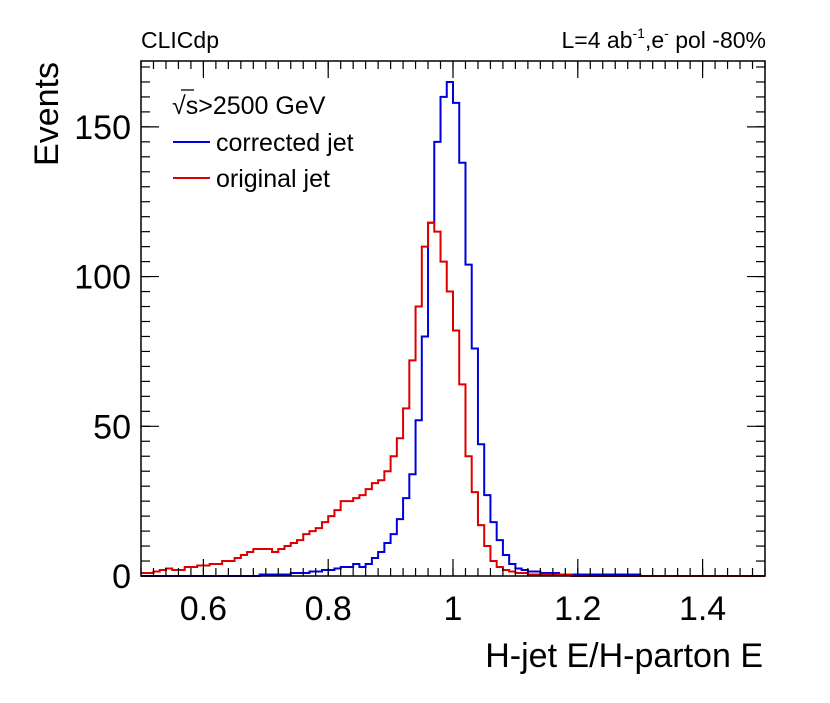 The image size is (830, 703). Describe the element at coordinates (639, 33) in the screenshot. I see `header-right-sup1: -1` at that location.